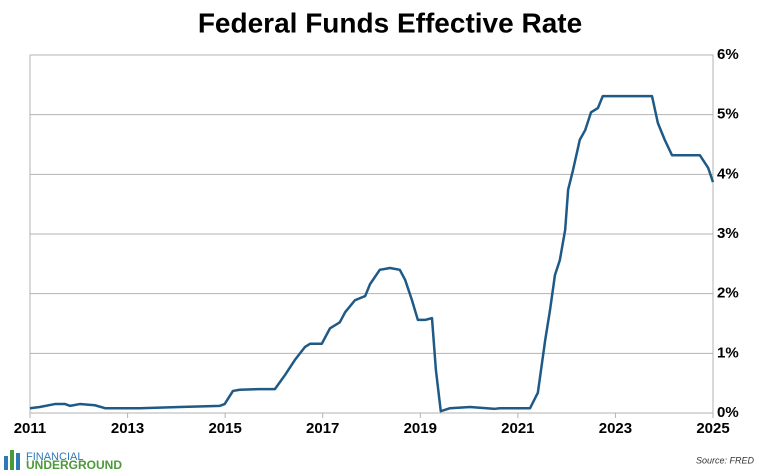 The width and height of the screenshot is (768, 473). I want to click on chart-title: Federal Funds Effective Rate, so click(390, 22).